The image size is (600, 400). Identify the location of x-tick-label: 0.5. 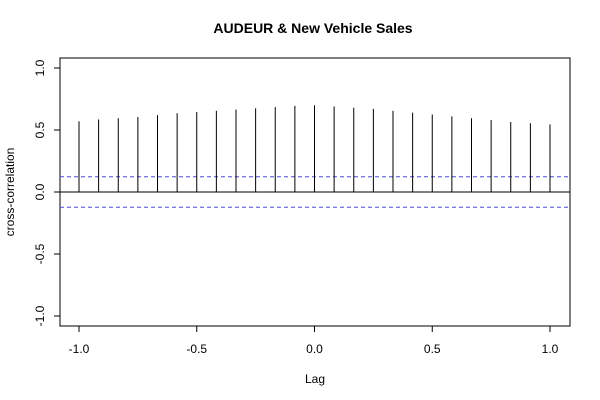
(432, 349).